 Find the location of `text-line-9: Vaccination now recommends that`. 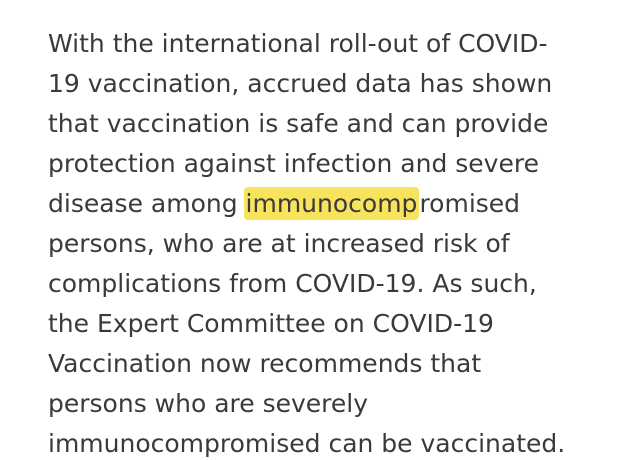

text-line-9: Vaccination now recommends that is located at coordinates (265, 363).